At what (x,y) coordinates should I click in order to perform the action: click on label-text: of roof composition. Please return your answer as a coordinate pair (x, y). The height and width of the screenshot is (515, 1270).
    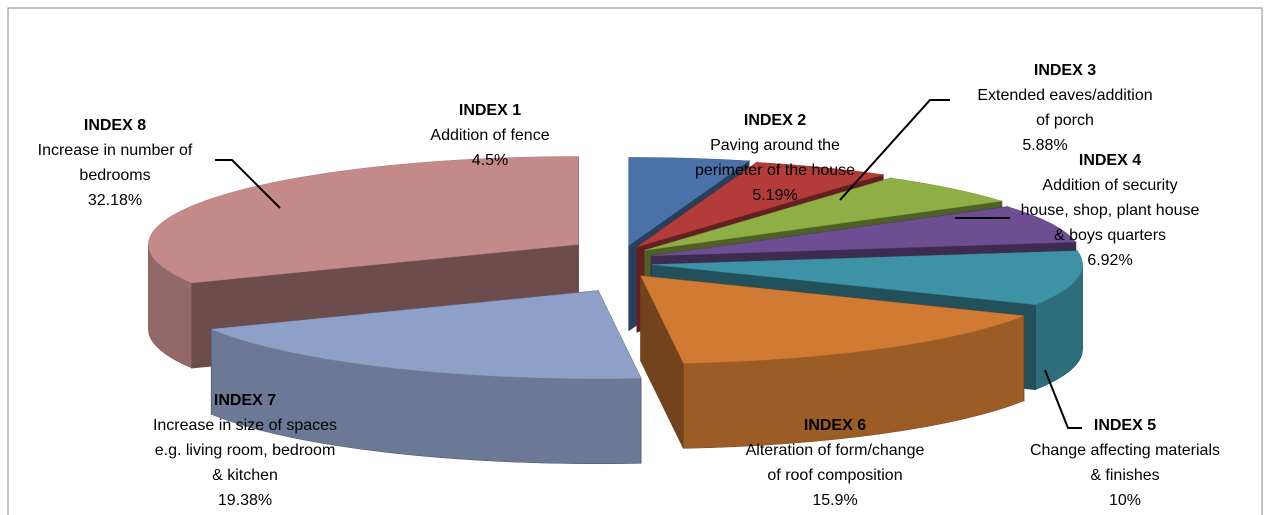
    Looking at the image, I should click on (834, 475).